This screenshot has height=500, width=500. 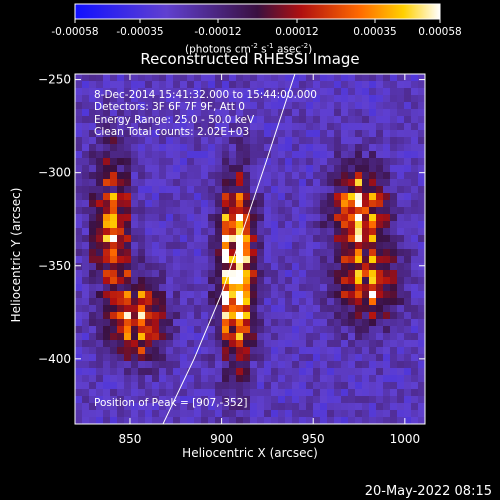 What do you see at coordinates (296, 32) in the screenshot?
I see `colorbar-tick-label: 0.00012` at bounding box center [296, 32].